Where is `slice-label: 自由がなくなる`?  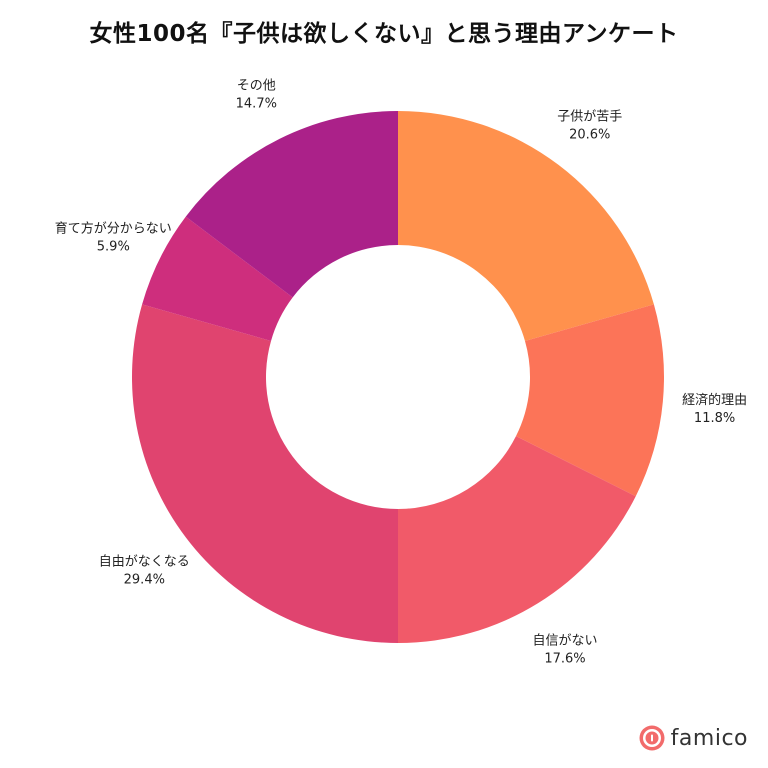 slice-label: 自由がなくなる is located at coordinates (144, 562).